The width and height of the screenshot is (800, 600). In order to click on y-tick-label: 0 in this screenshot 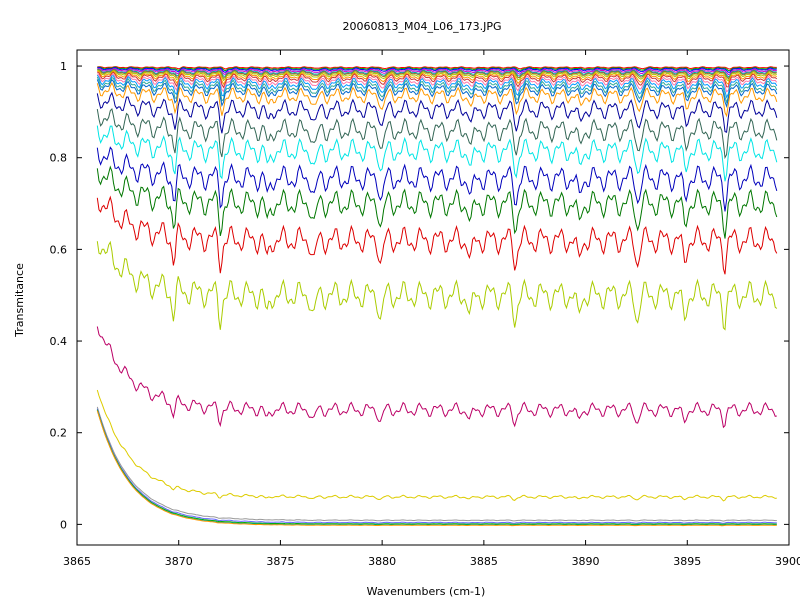, I will do `click(63, 524)`.